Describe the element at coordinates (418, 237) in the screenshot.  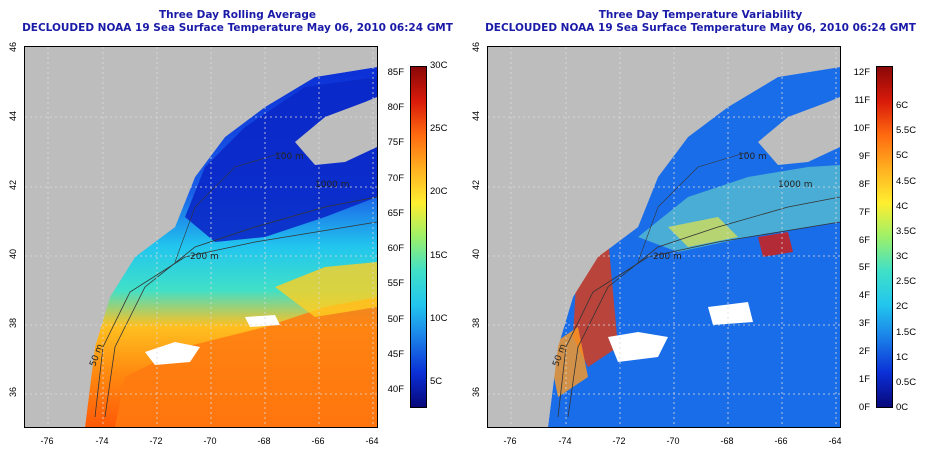
I see `left-colorbar` at that location.